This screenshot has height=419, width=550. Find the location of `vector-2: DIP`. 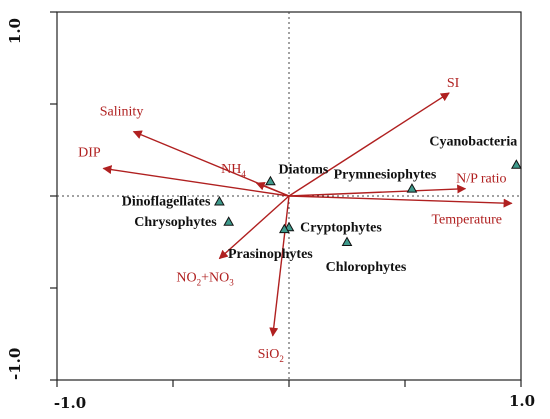

vector-2: DIP is located at coordinates (184, 171).